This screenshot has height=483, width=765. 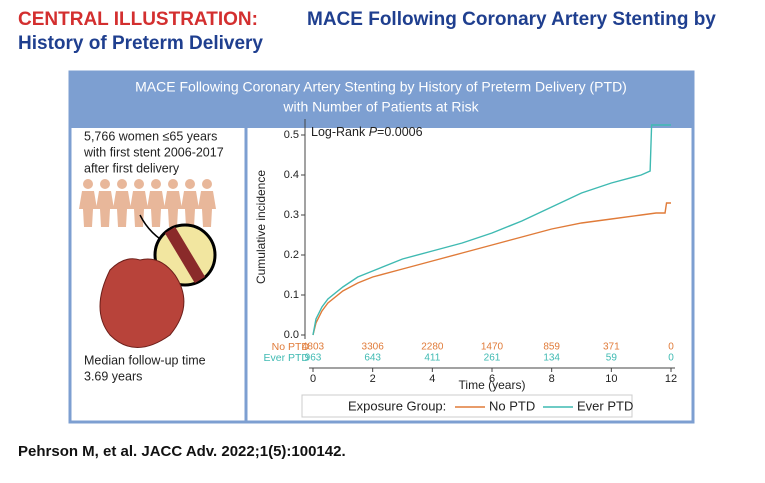 I want to click on risk-count: 4803, so click(x=313, y=347).